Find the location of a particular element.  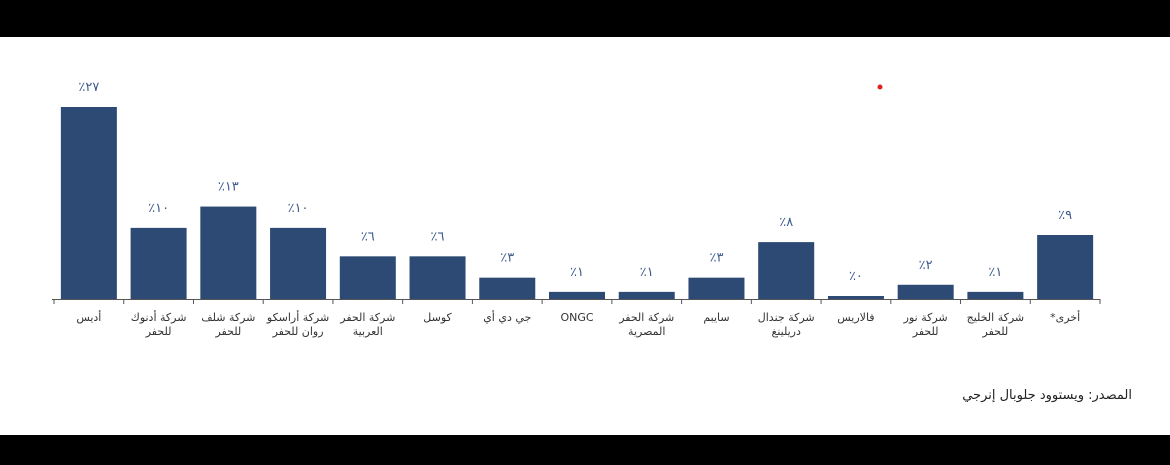

value-label: ٪٩ is located at coordinates (1065, 215).